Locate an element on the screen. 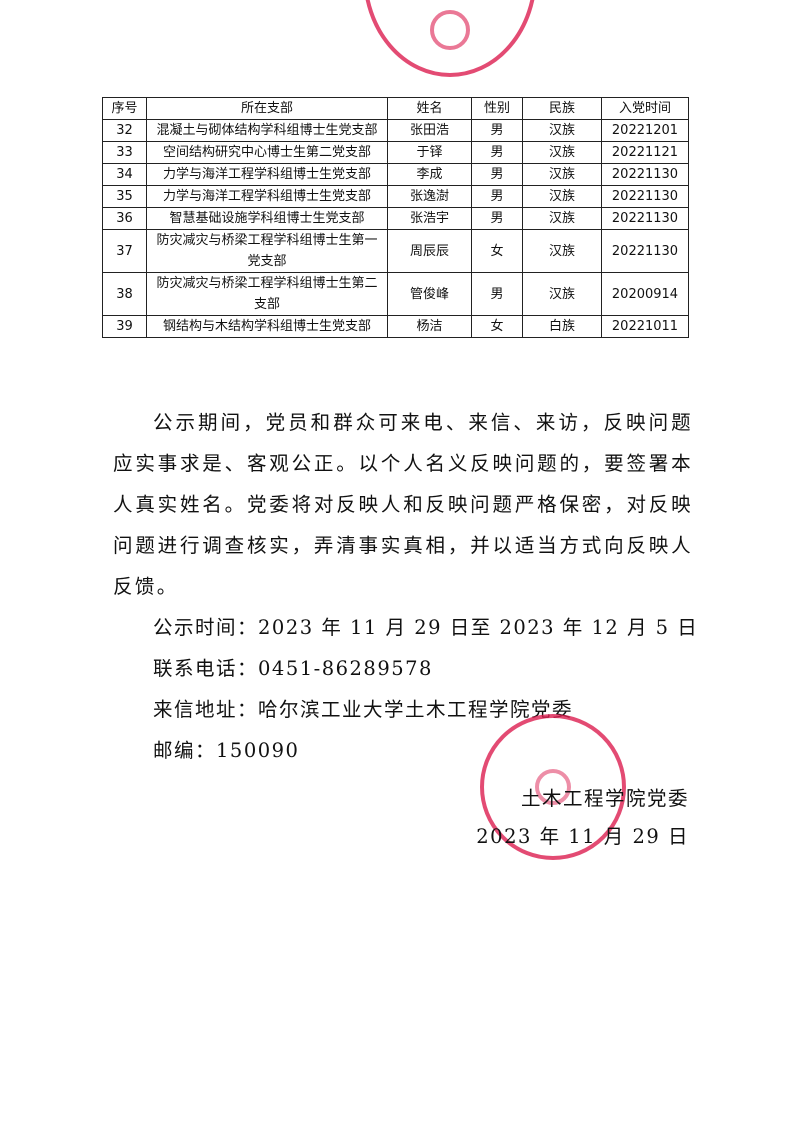 This screenshot has height=1138, width=799. cell-ethnicity: 白族 is located at coordinates (562, 326).